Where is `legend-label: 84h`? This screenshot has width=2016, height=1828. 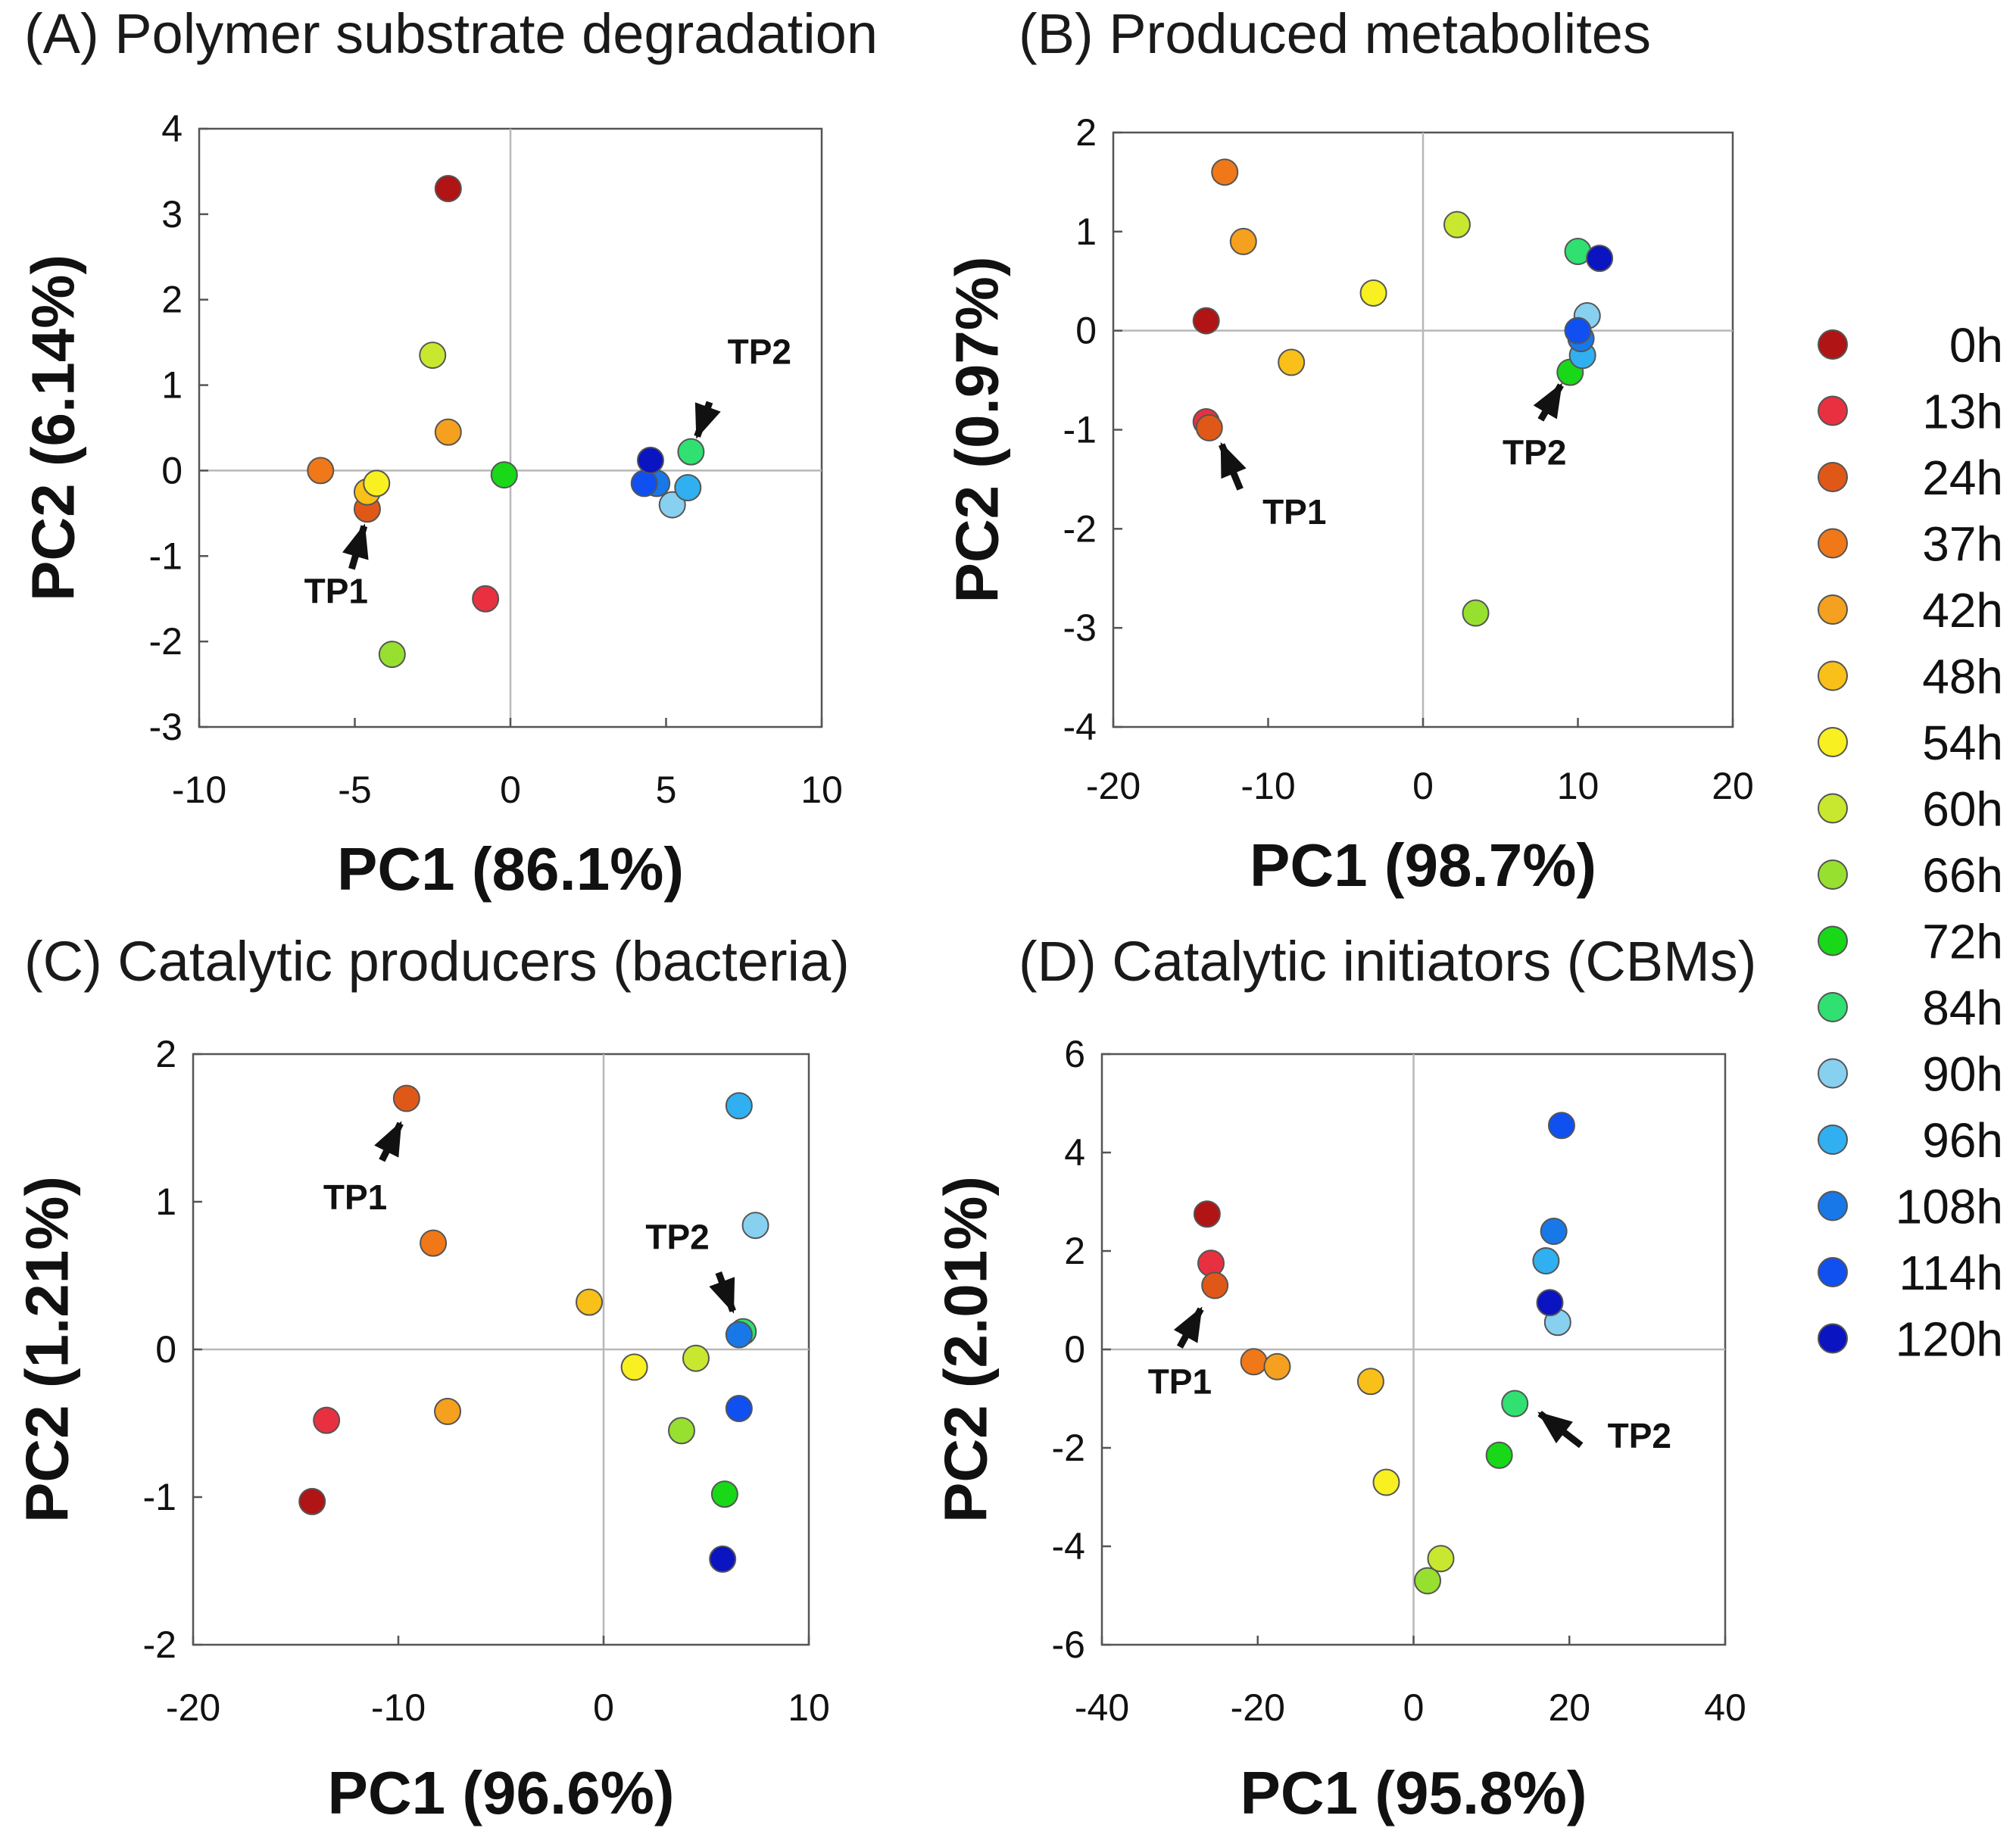 legend-label: 84h is located at coordinates (1962, 1008).